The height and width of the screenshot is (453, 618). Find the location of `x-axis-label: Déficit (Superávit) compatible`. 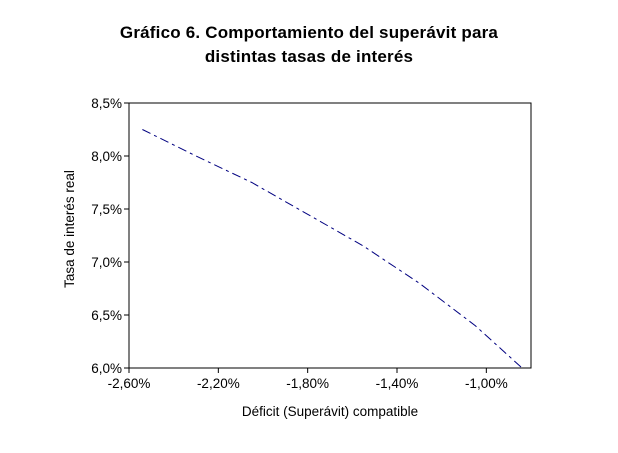

x-axis-label: Déficit (Superávit) compatible is located at coordinates (330, 411).